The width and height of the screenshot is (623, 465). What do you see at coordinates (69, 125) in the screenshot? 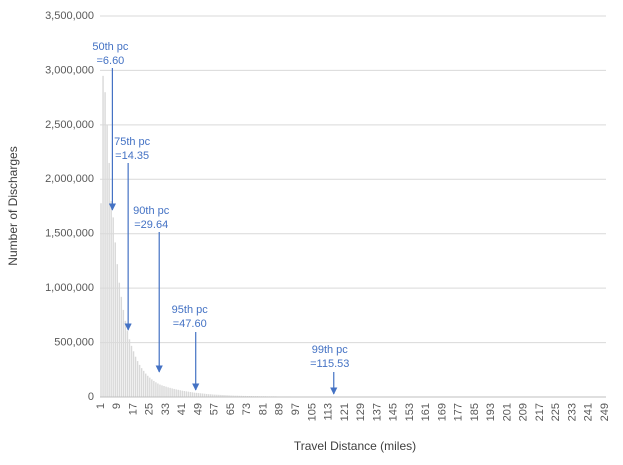
I see `y-tick-label: 2,500,000` at bounding box center [69, 125].